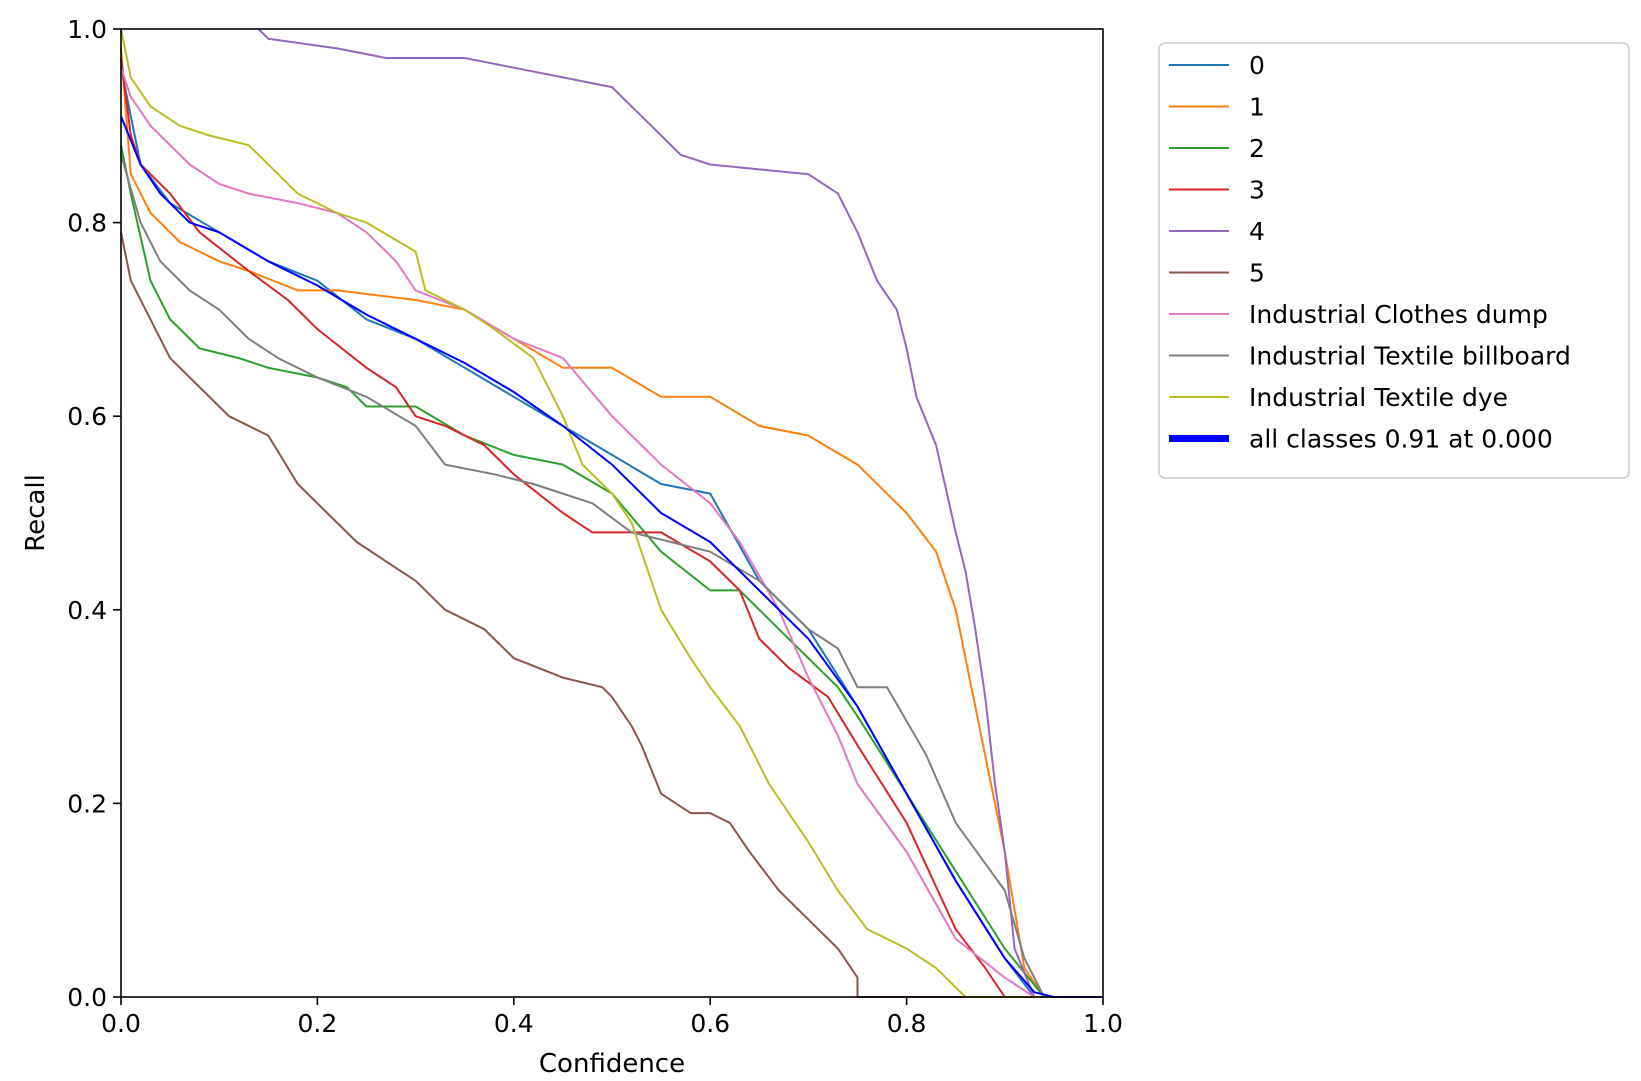  Describe the element at coordinates (1398, 314) in the screenshot. I see `legend-label-6: Industrial Clothes dump` at that location.